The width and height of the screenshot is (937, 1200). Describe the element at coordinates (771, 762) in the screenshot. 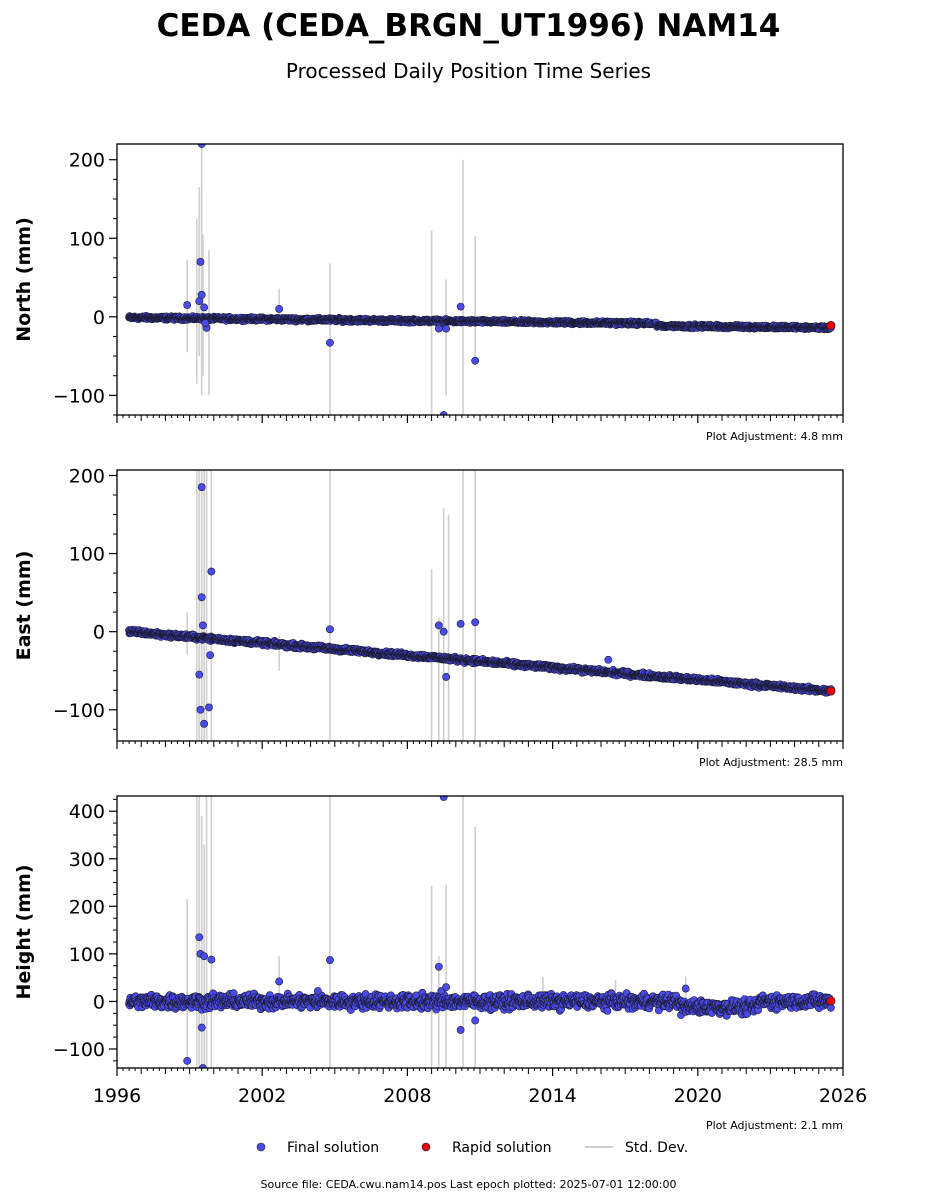

I see `plot-adjustment-note: Plot Adjustment: 28.5 mm` at that location.